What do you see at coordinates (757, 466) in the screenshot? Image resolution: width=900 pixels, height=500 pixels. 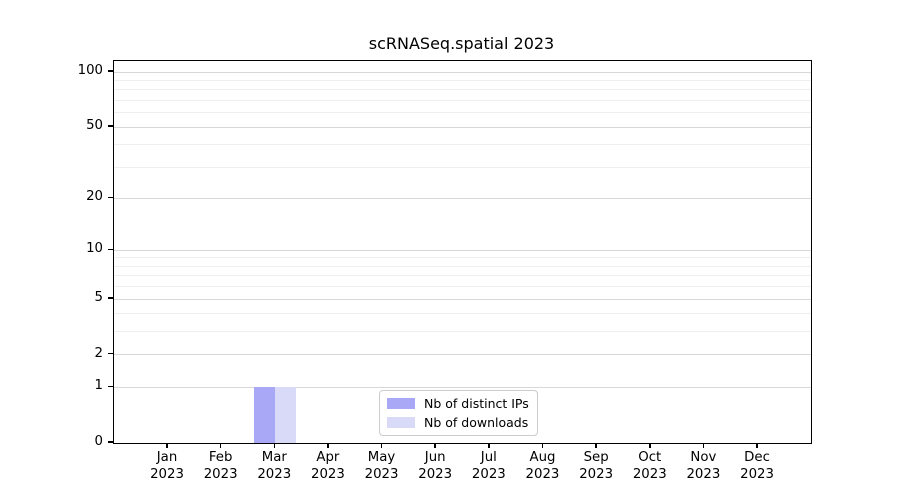 I see `x-tick-label: Dec 2023` at bounding box center [757, 466].